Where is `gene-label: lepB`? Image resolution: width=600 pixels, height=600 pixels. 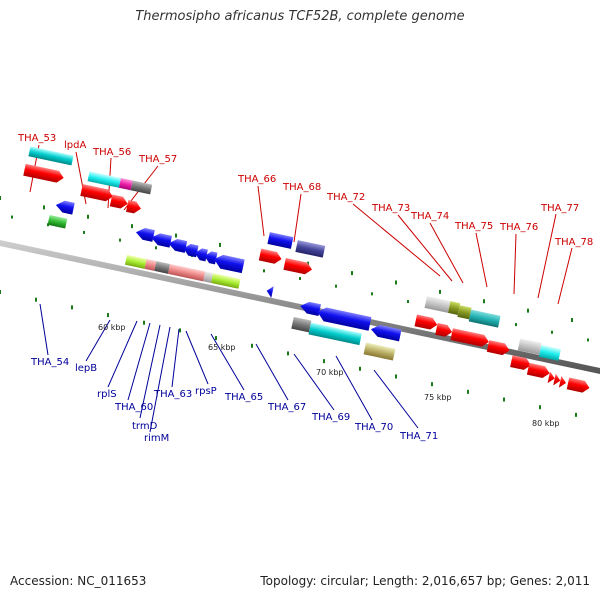 gene-label: lepB is located at coordinates (86, 368).